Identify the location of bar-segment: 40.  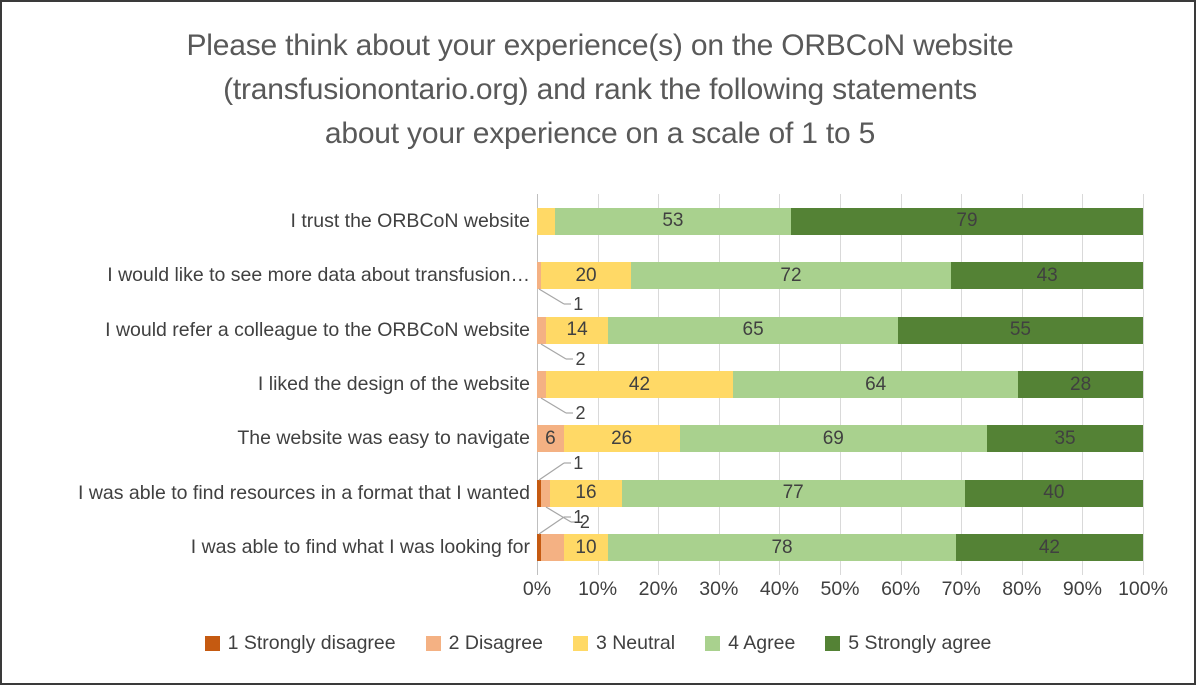
(1053, 493).